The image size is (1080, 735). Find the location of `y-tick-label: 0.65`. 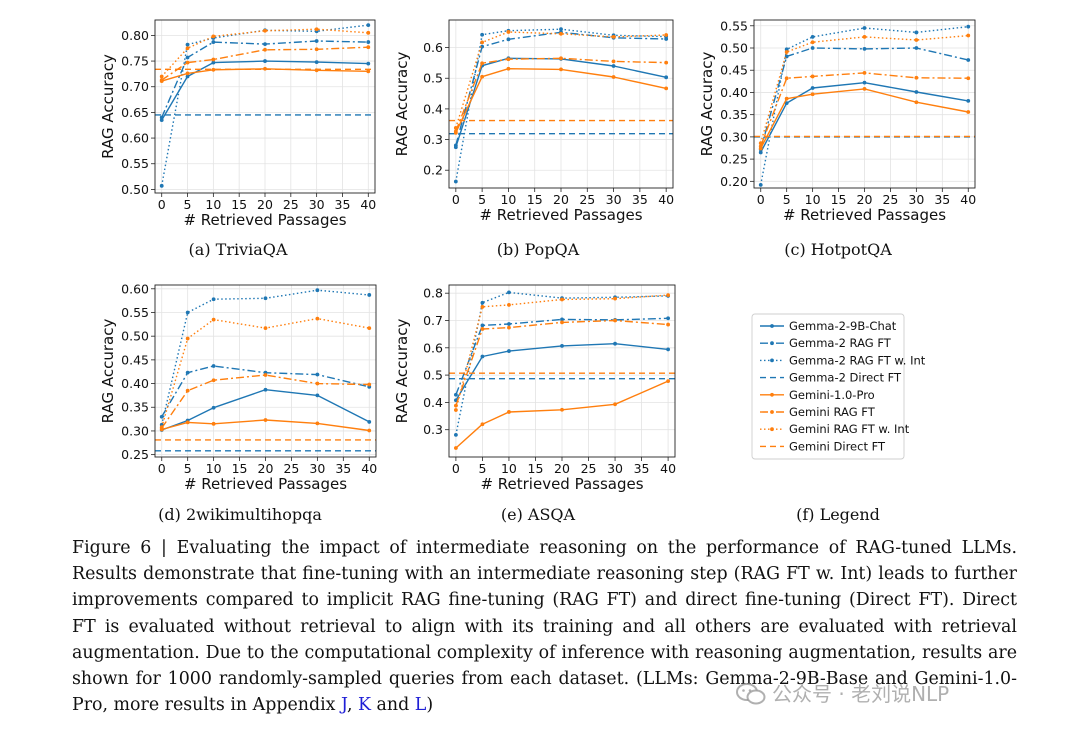

y-tick-label: 0.65 is located at coordinates (135, 112).